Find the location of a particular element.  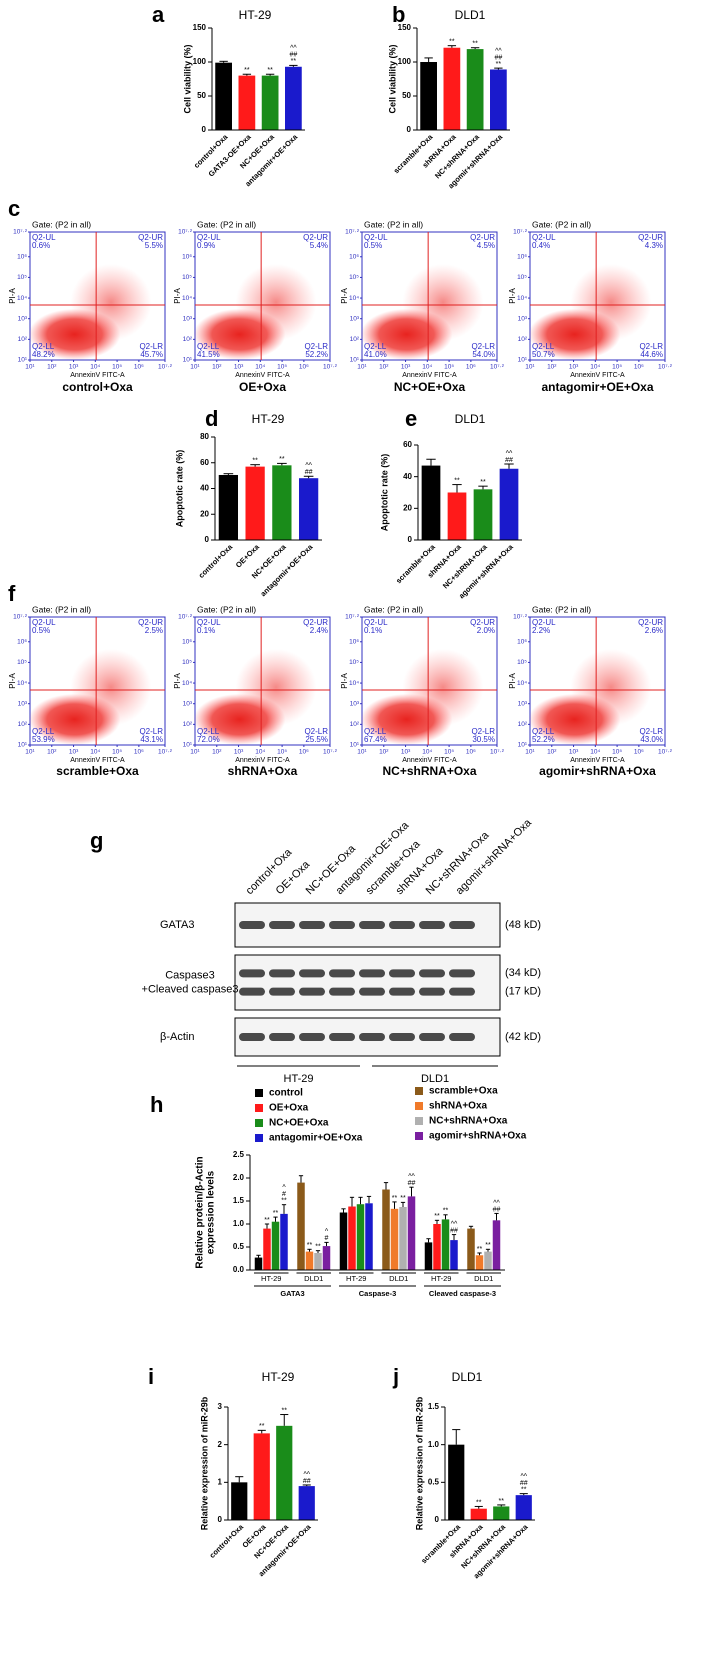

quadrant-percent: 0.5% is located at coordinates (373, 245).